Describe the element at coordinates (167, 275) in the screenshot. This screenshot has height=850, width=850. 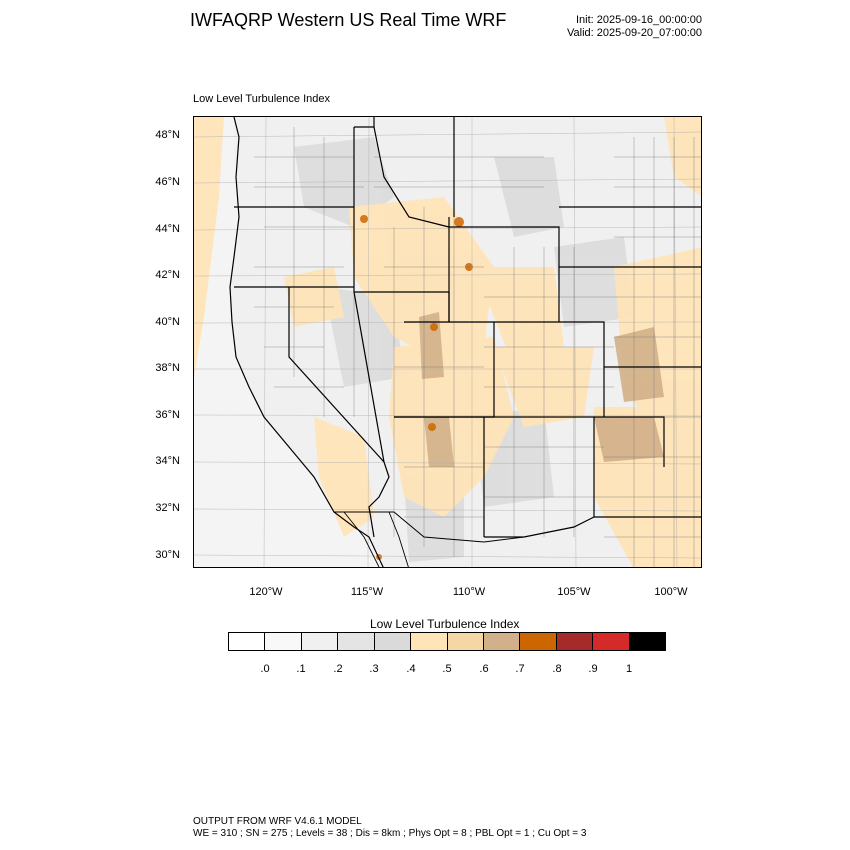
I see `lat-label: 42°N` at that location.